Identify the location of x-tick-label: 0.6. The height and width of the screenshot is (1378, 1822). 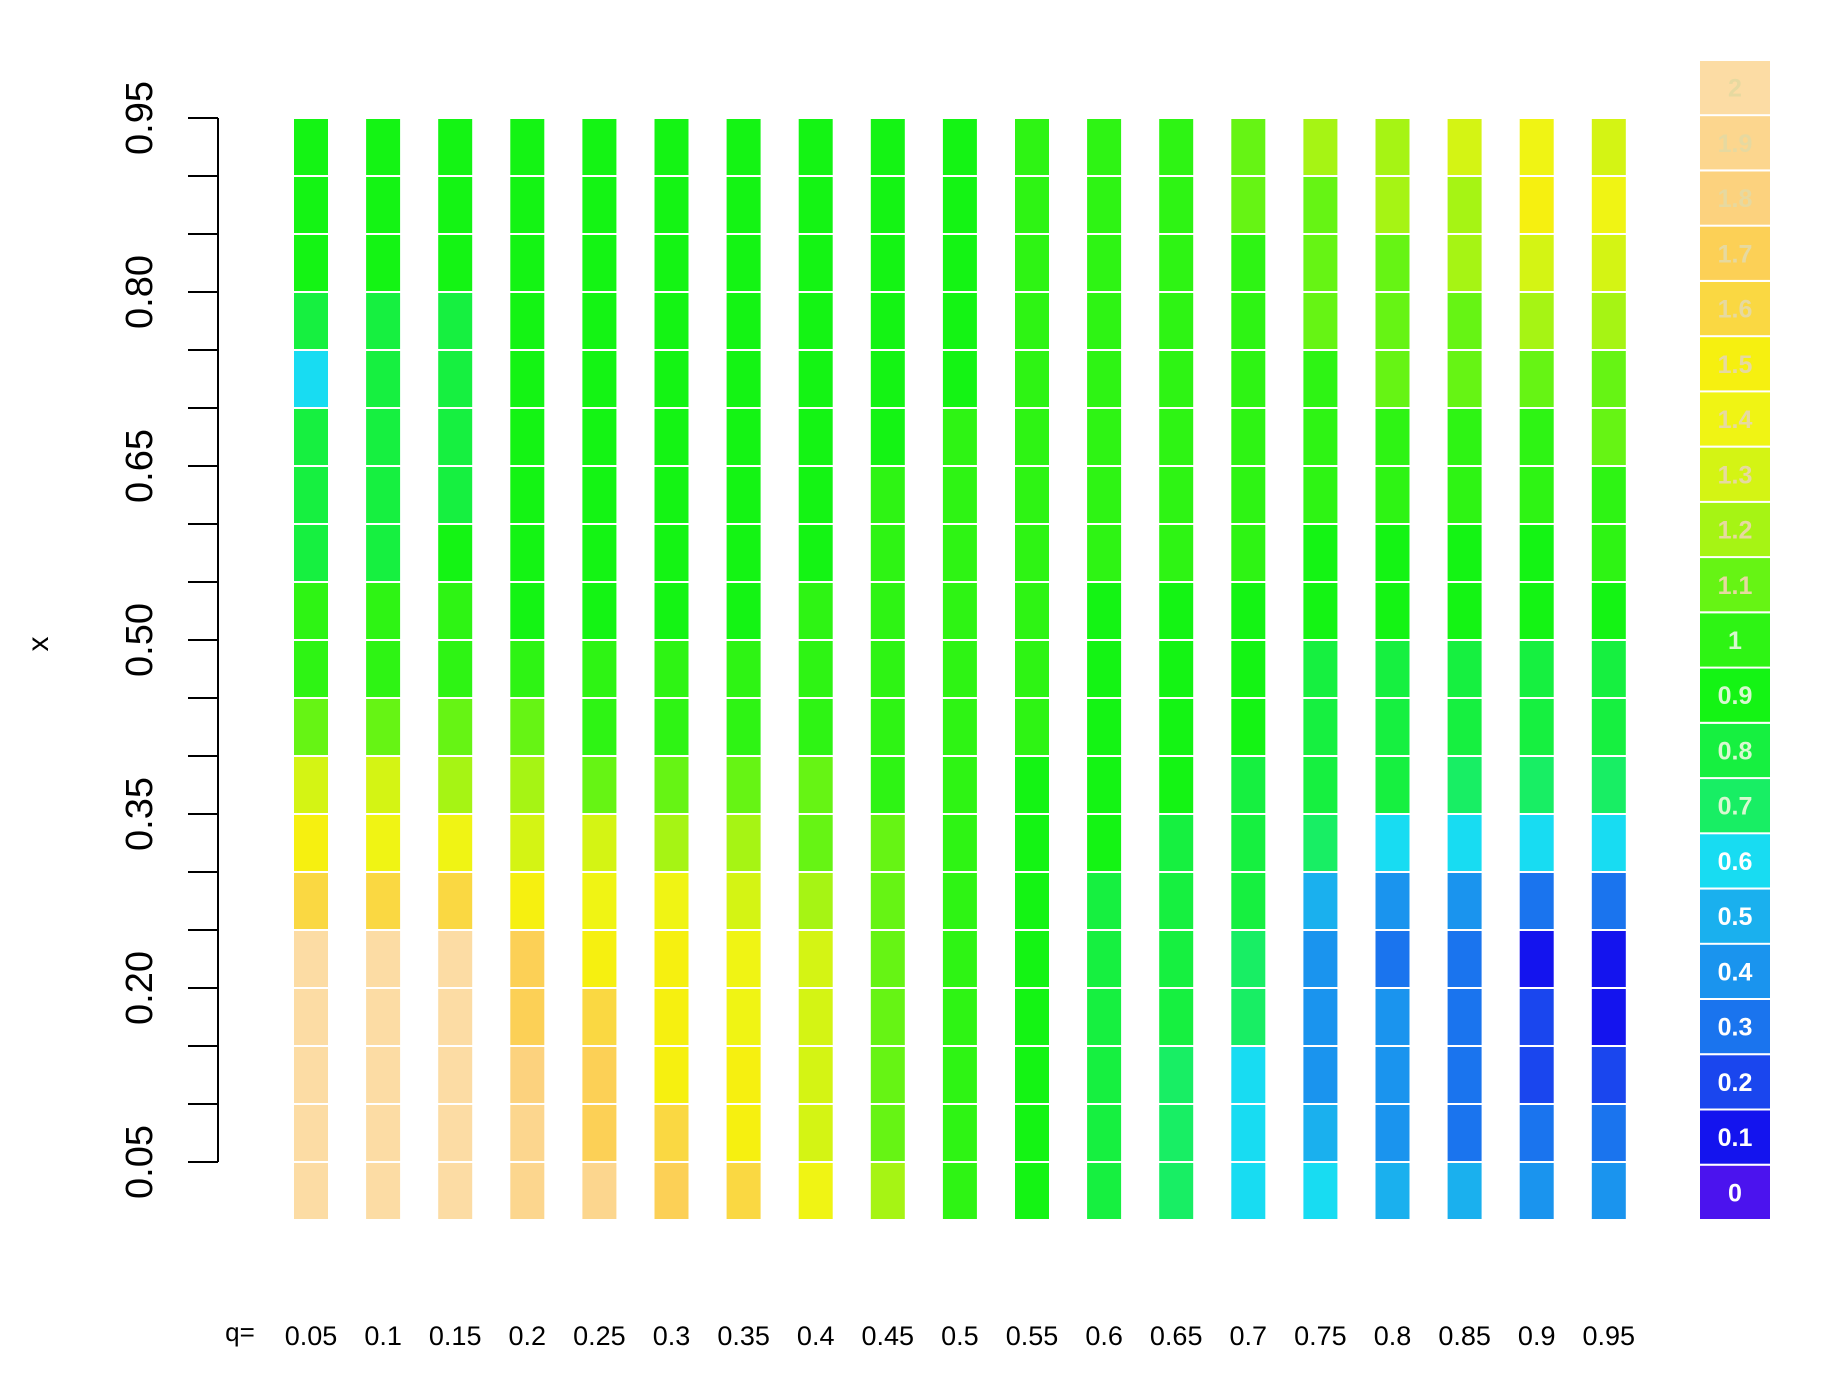
(1104, 1336).